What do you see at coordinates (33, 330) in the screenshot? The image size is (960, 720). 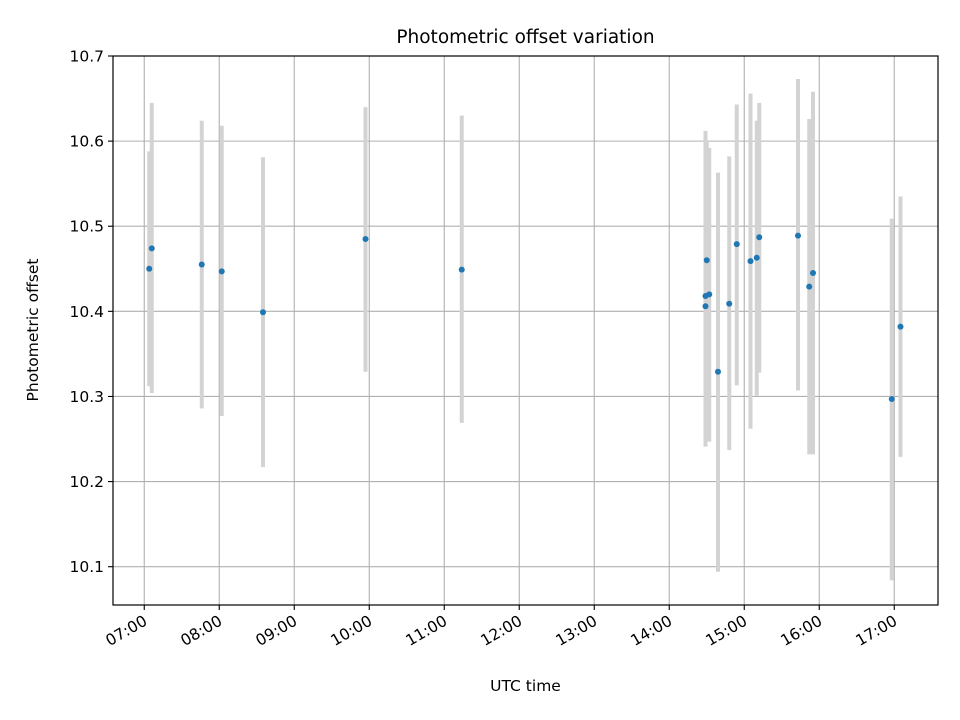 I see `y-axis-title: Photometric offset` at bounding box center [33, 330].